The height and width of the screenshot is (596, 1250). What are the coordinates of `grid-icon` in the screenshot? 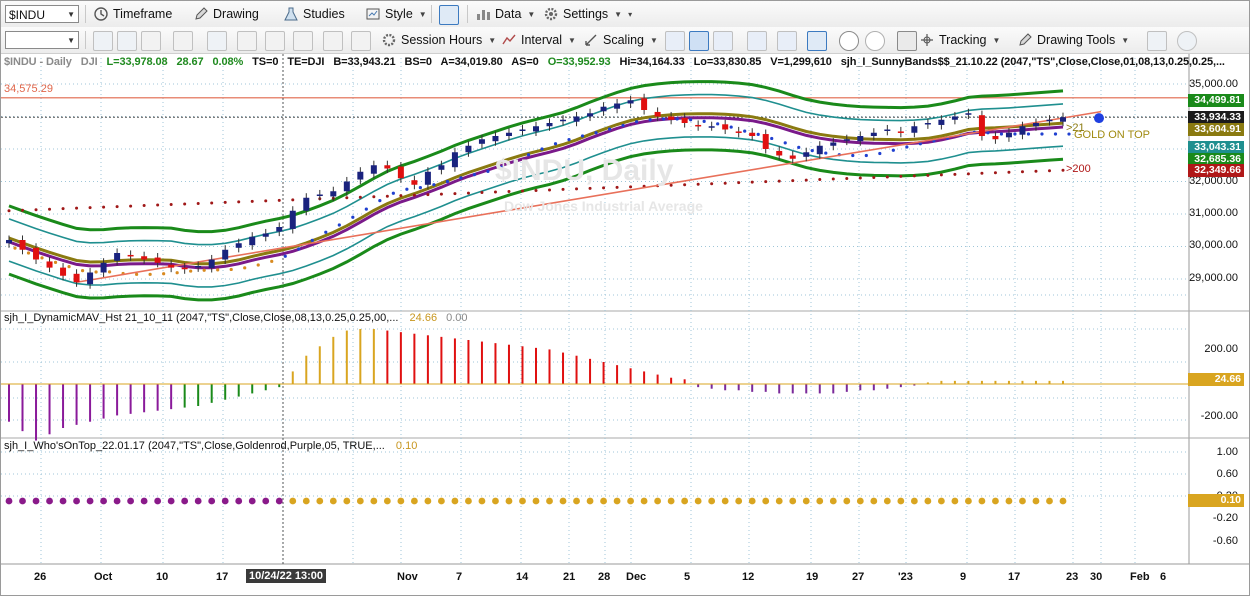 It's located at (151, 41).